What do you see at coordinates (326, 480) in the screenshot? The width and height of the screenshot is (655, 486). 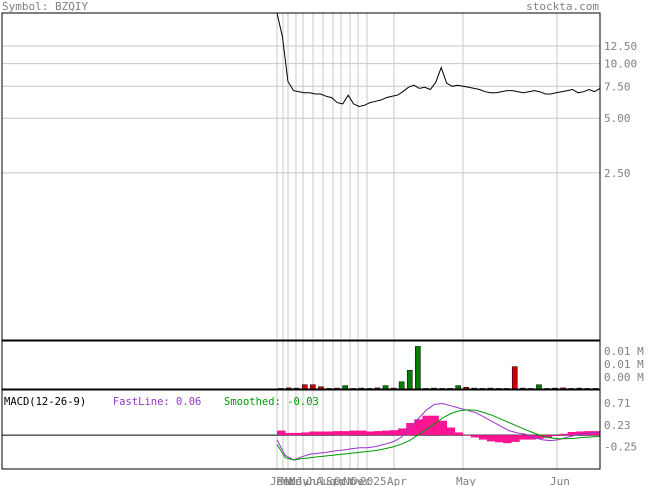 I see `x-axis-label: Aug` at bounding box center [326, 480].